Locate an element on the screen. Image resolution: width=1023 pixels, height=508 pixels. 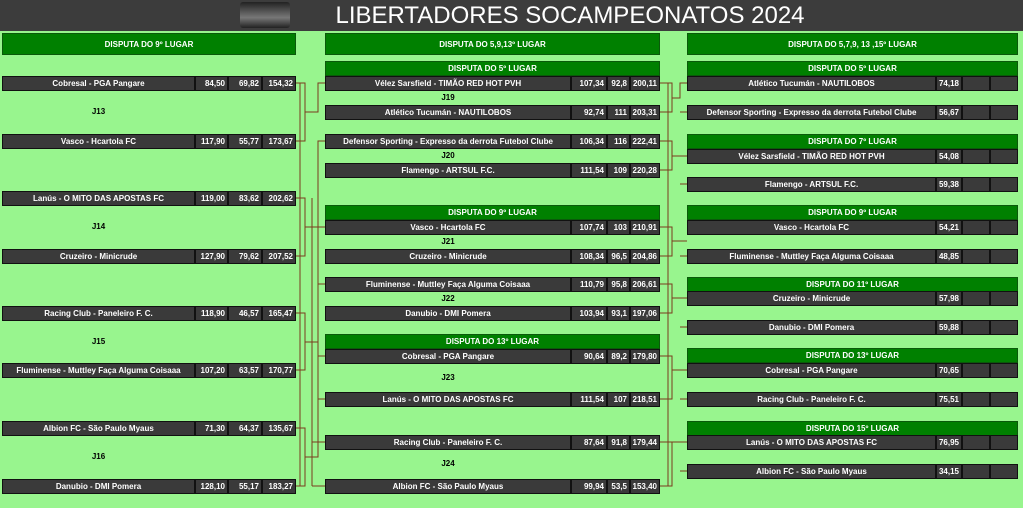
score: 54,08 is located at coordinates (949, 156).